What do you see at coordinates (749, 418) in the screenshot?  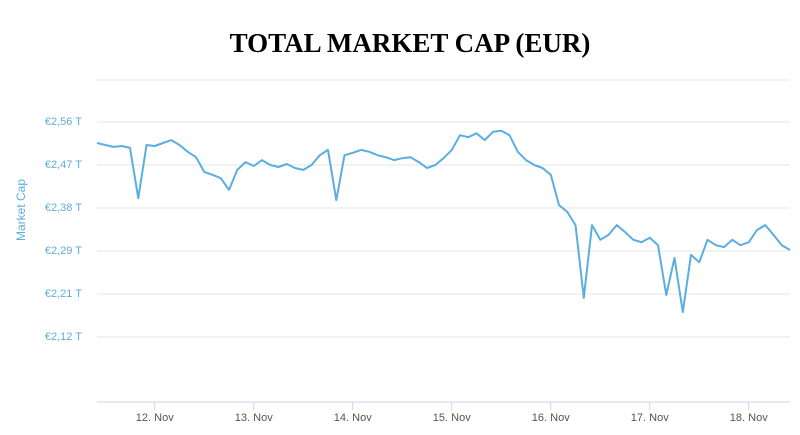 I see `x-tick-label: 18. Nov` at bounding box center [749, 418].